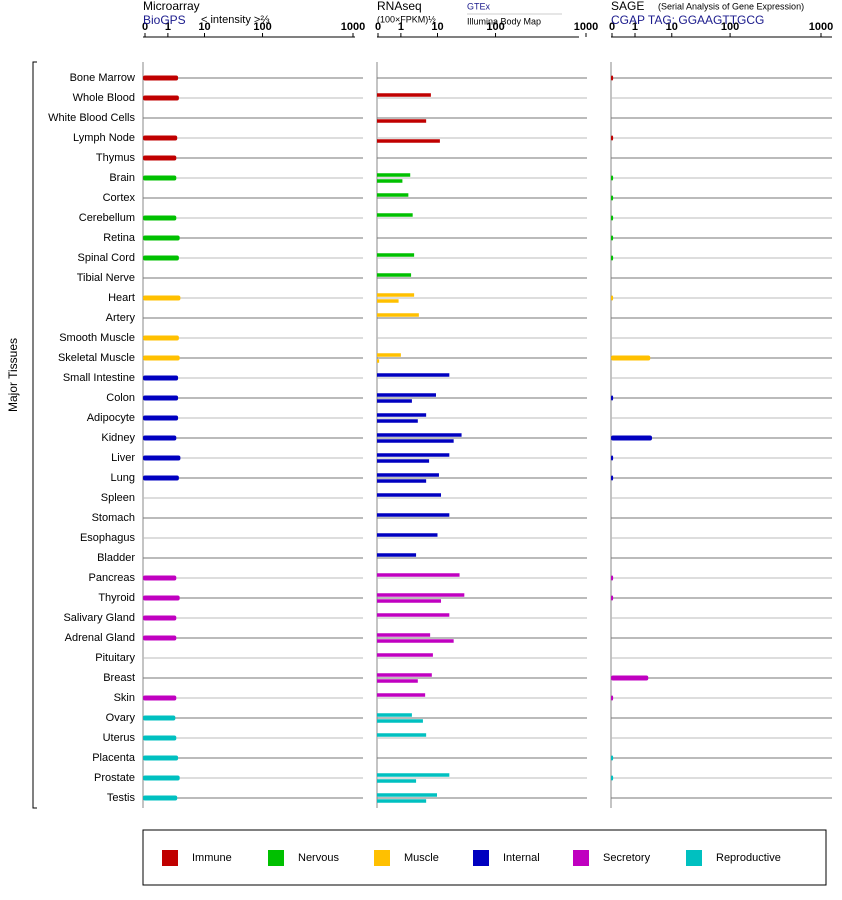 Image resolution: width=842 pixels, height=900 pixels. I want to click on row-label: Skin, so click(124, 698).